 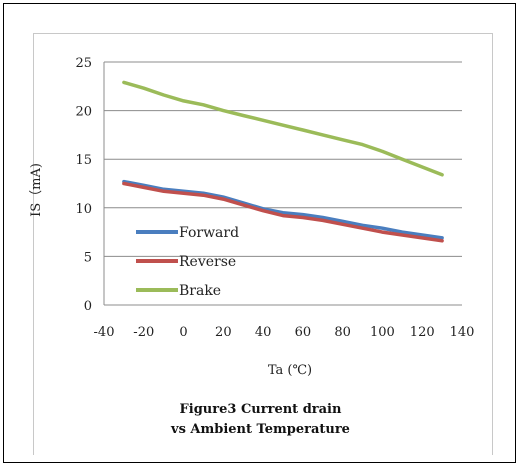 I want to click on legend-label-forward: Forward, so click(x=209, y=233).